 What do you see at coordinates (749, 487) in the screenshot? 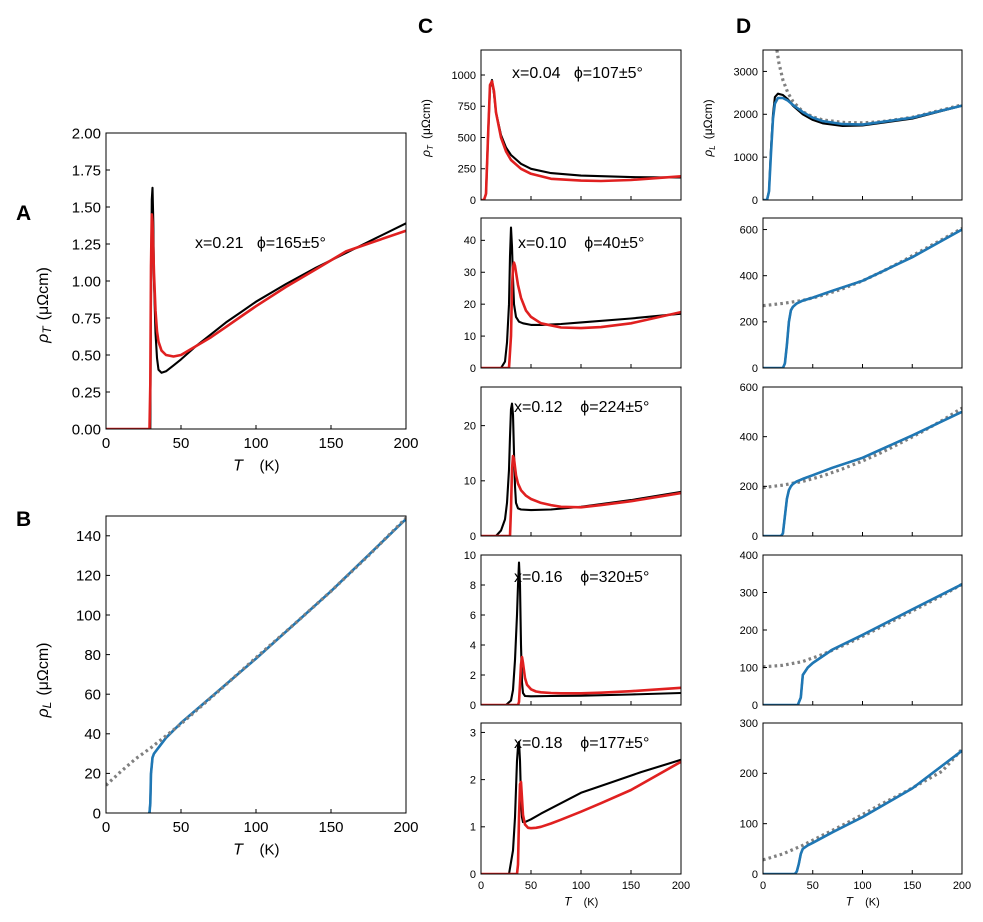
I see `y-tick-label: 200` at bounding box center [749, 487].